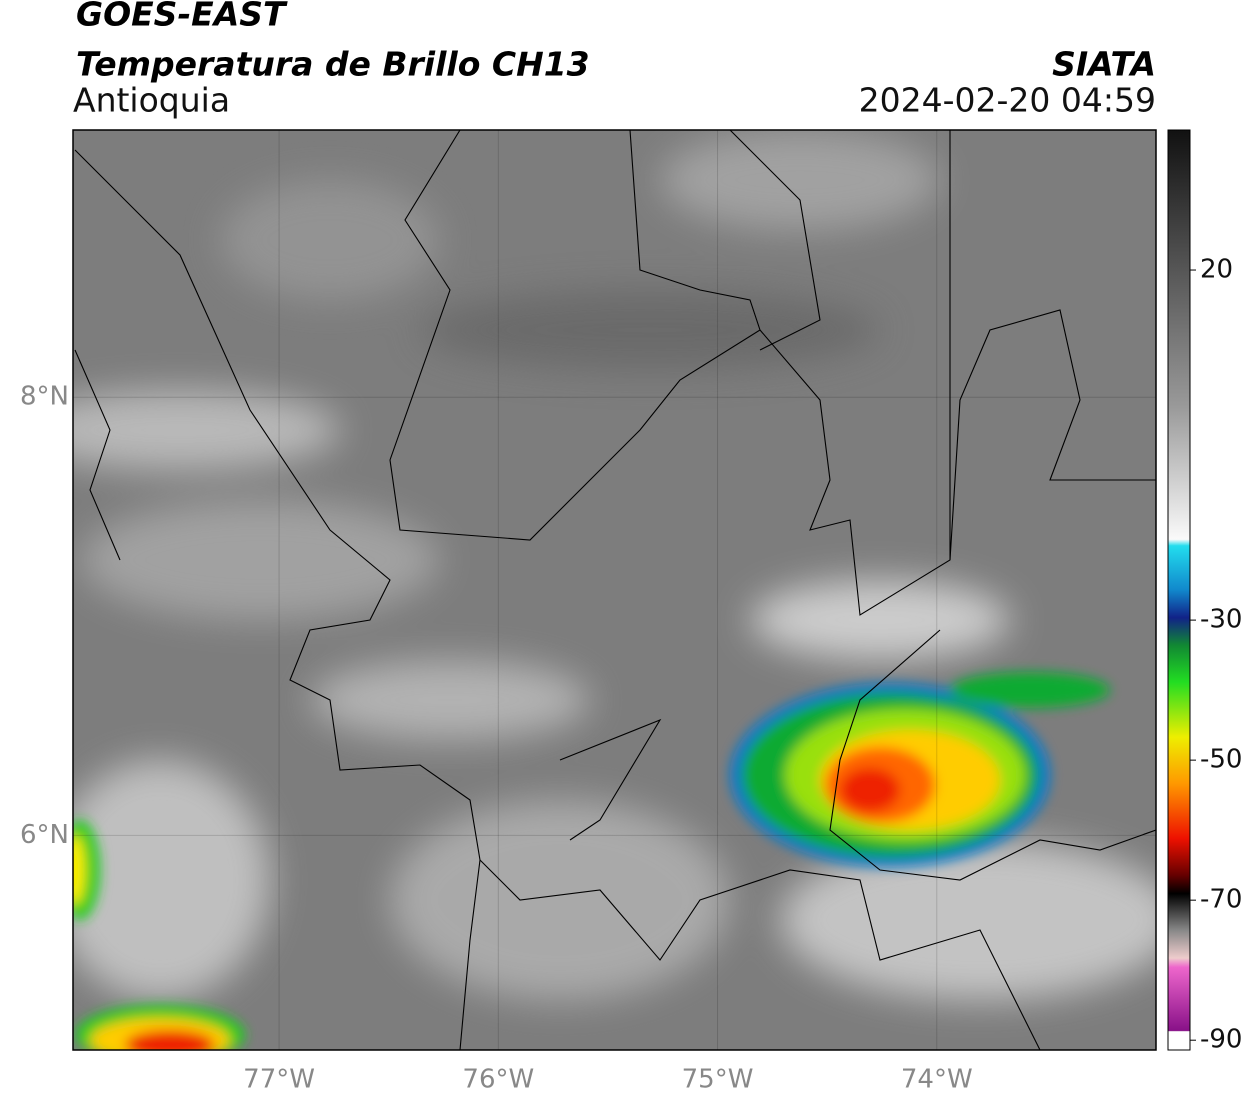  I want to click on x-tick-label: 77°W, so click(279, 1080).